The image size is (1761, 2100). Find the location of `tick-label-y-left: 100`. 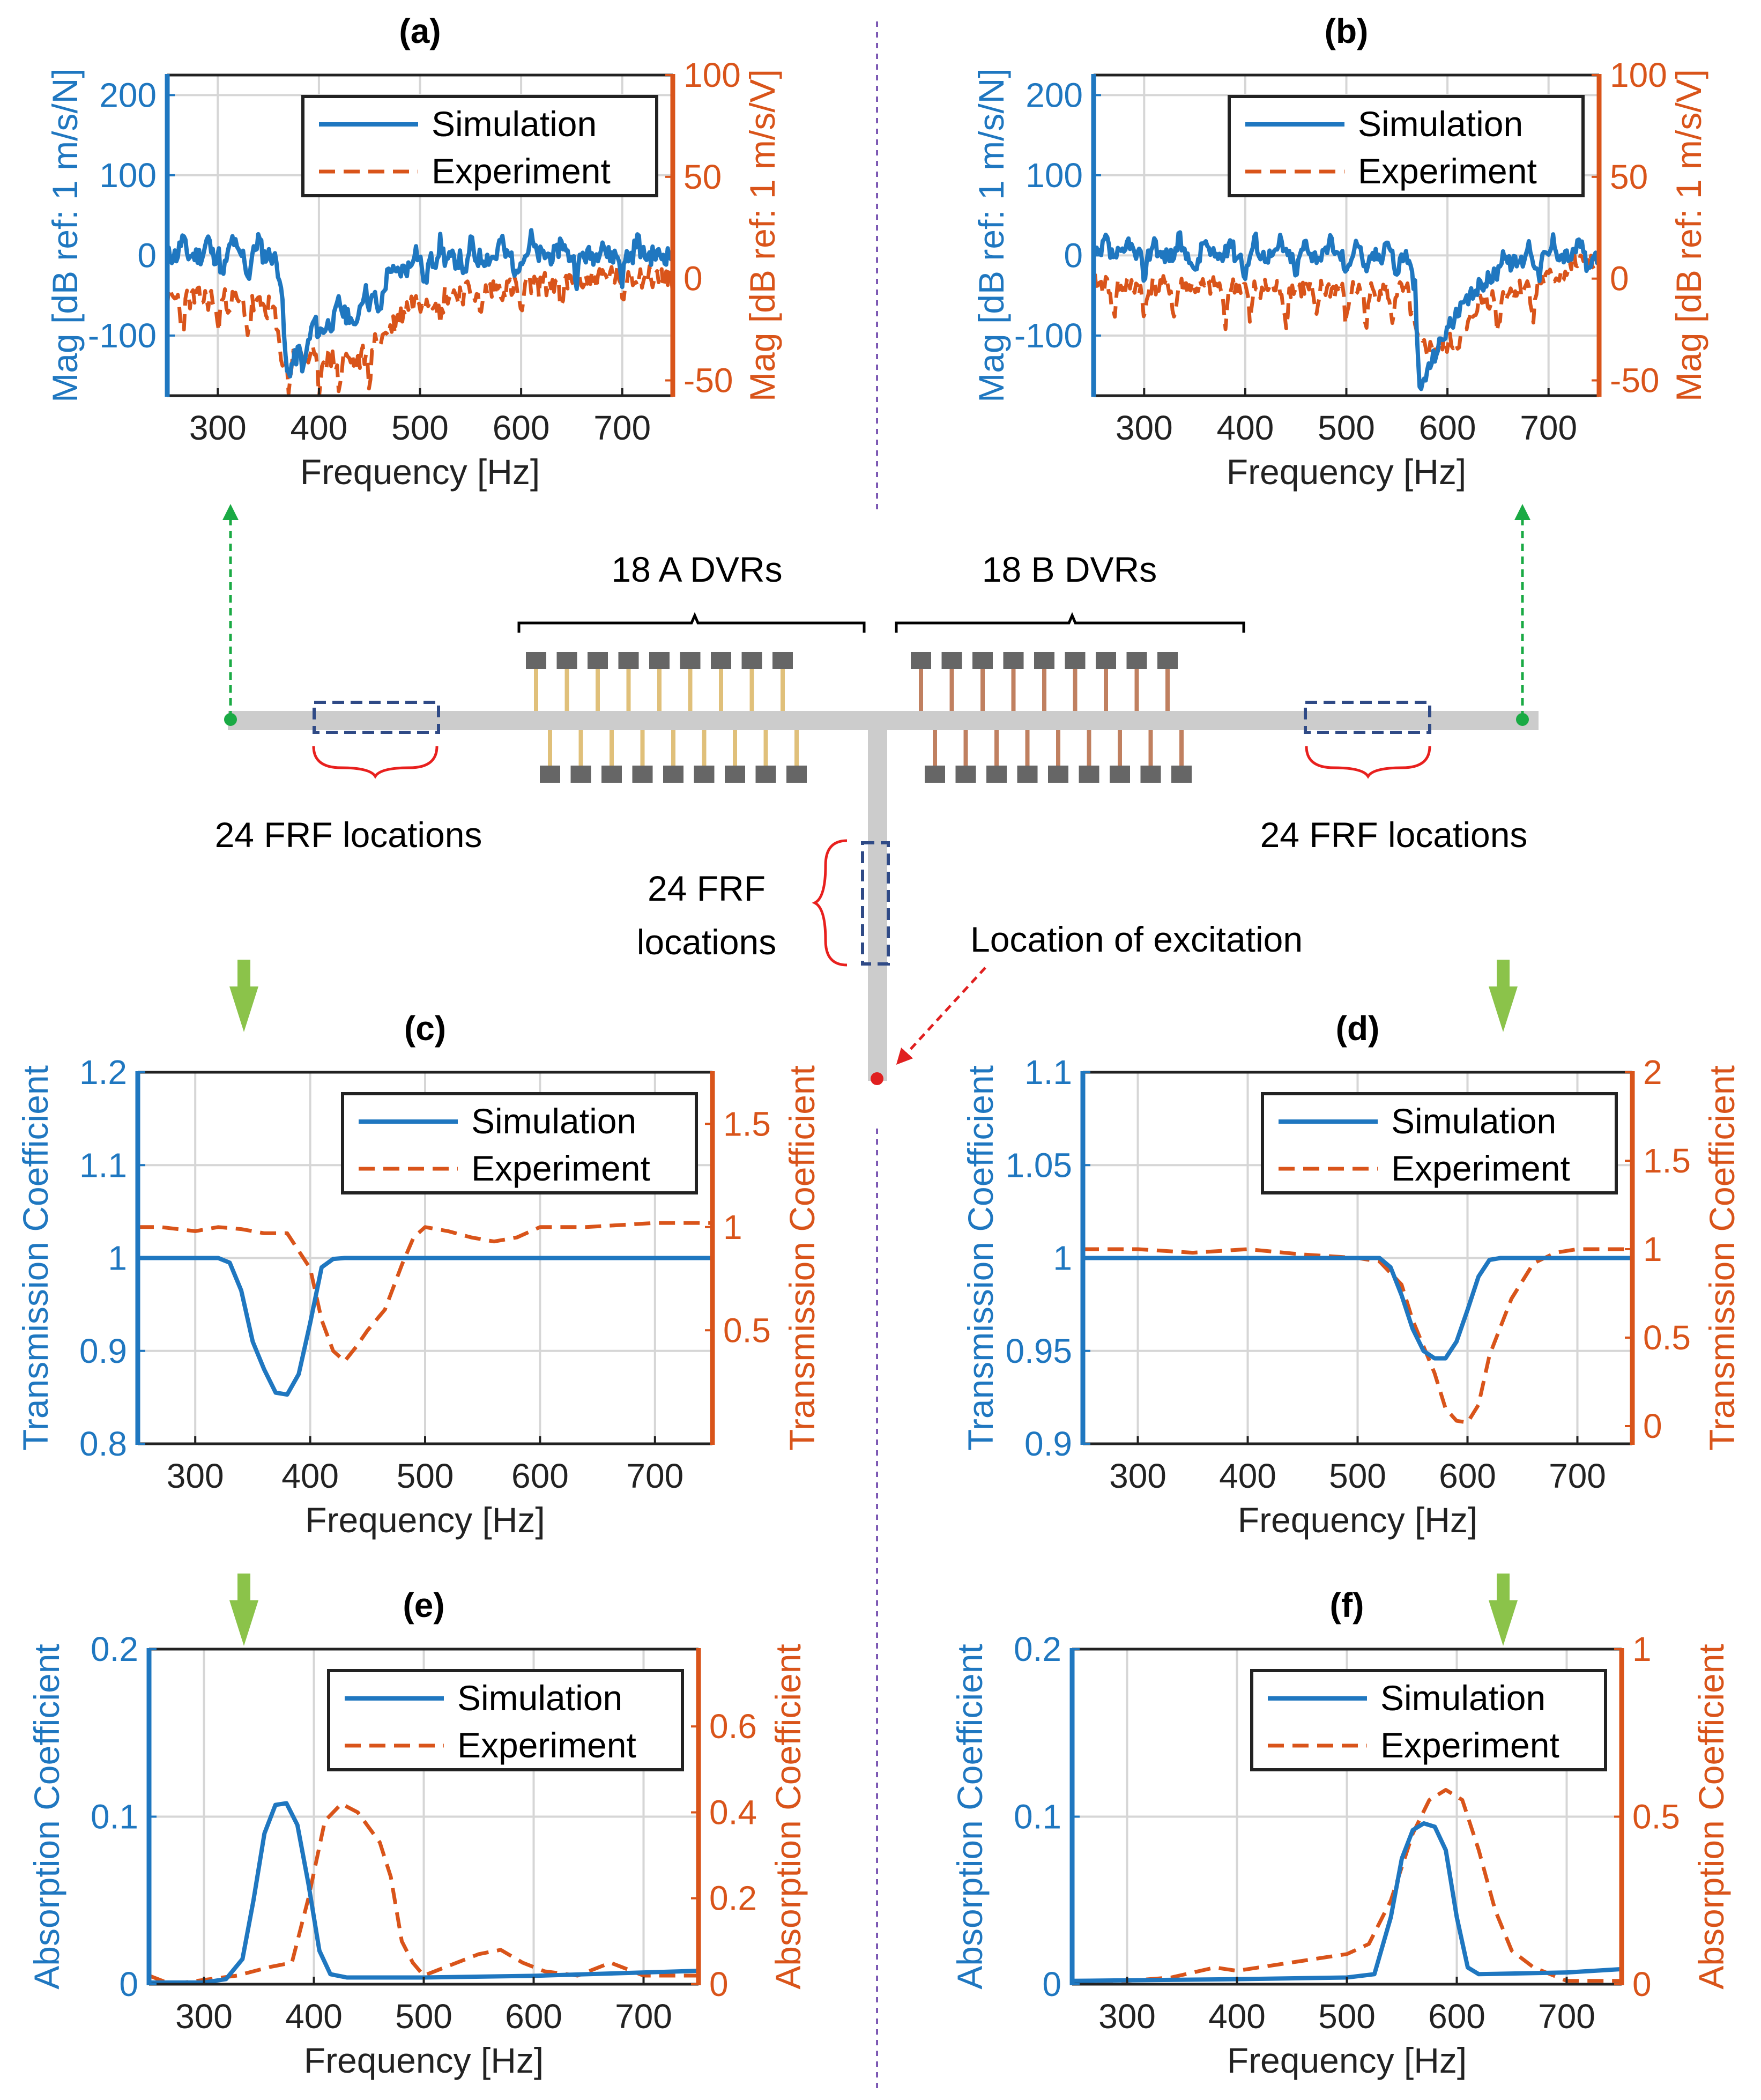

tick-label-y-left: 100 is located at coordinates (1054, 175).